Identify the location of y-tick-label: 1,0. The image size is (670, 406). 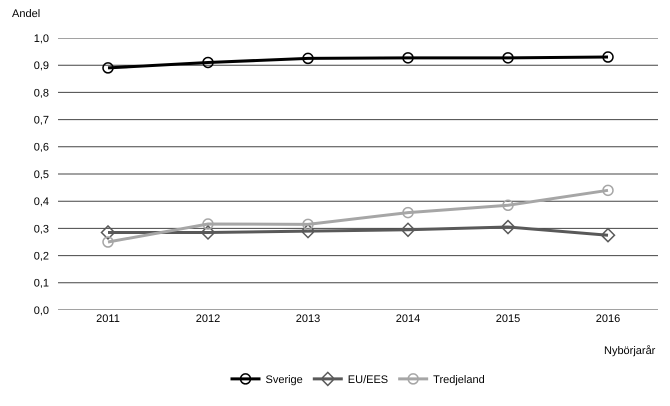
(41, 38).